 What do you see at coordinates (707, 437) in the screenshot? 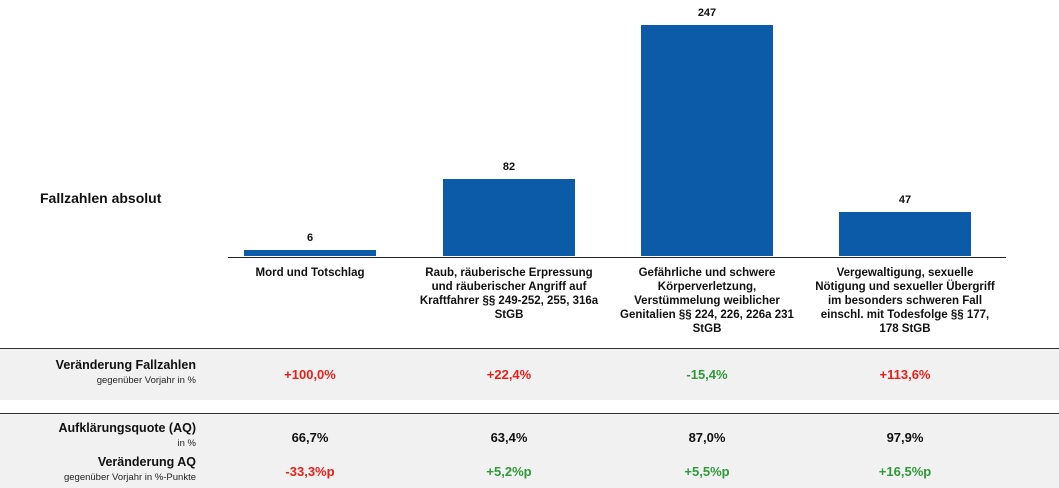
I see `table-cell: 87,0%` at bounding box center [707, 437].